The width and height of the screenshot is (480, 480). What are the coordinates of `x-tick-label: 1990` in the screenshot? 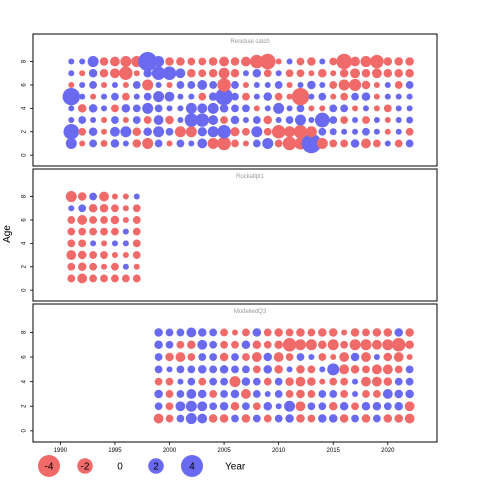 It's located at (61, 451).